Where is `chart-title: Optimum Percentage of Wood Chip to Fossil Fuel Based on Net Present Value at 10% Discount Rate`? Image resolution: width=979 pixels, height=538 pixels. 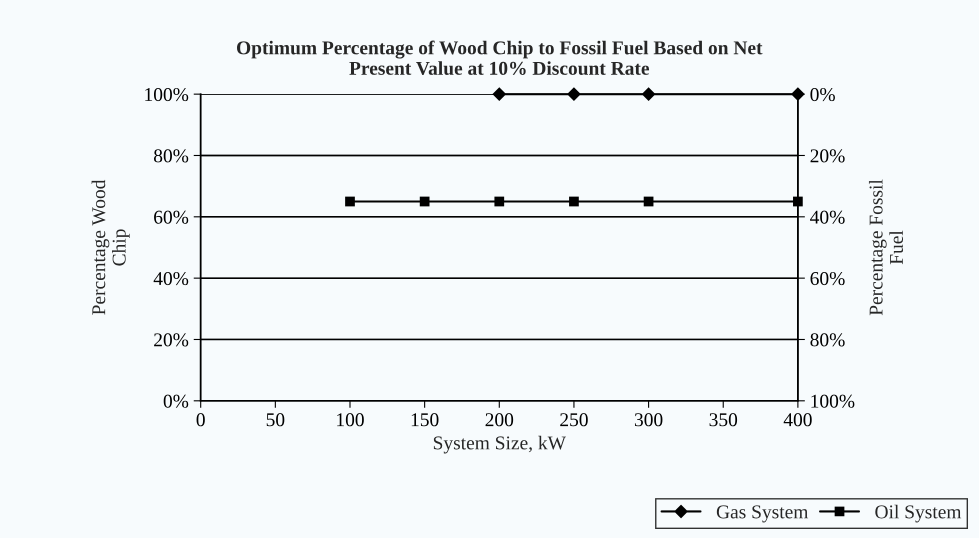 chart-title: Optimum Percentage of Wood Chip to Fossil Fuel Based on Net Present Value at 10% Discount Rate is located at coordinates (499, 57).